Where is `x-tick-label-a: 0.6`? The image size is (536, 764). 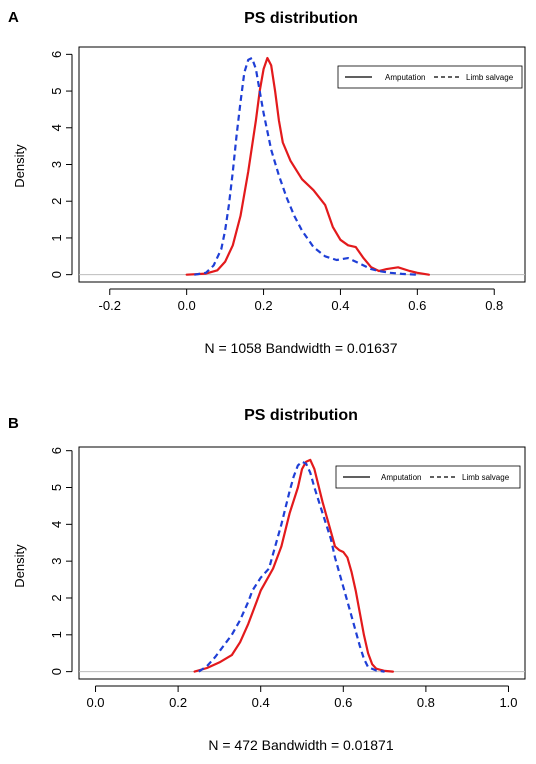
x-tick-label-a: 0.6 is located at coordinates (417, 305).